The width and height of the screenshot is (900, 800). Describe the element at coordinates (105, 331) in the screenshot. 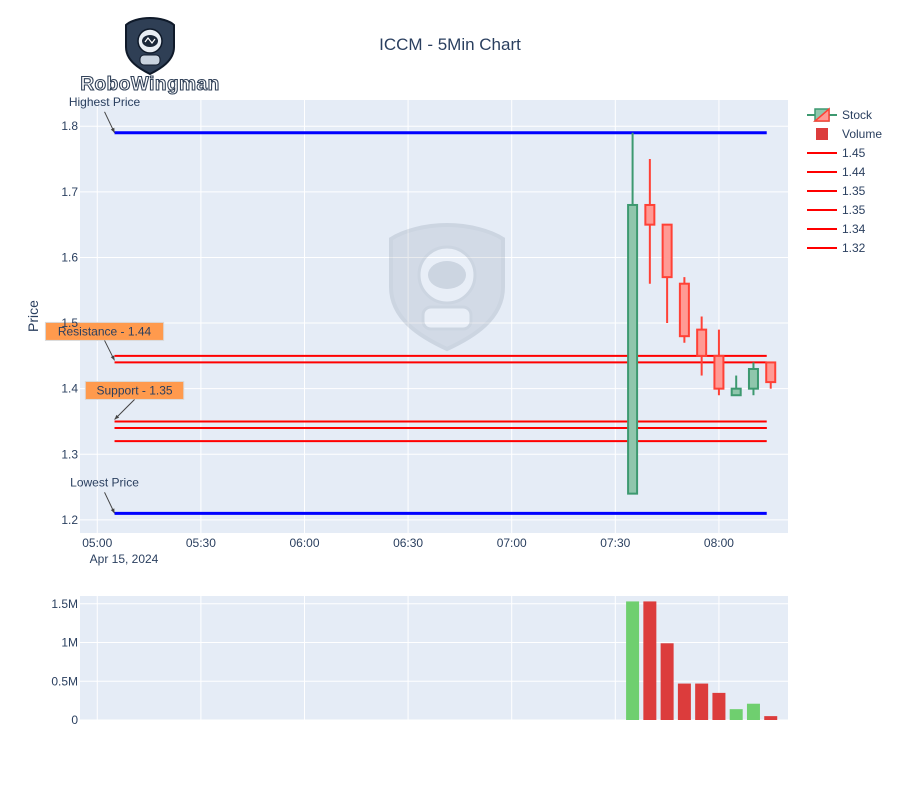

I see `resistance-label: Resistance - 1.44` at that location.